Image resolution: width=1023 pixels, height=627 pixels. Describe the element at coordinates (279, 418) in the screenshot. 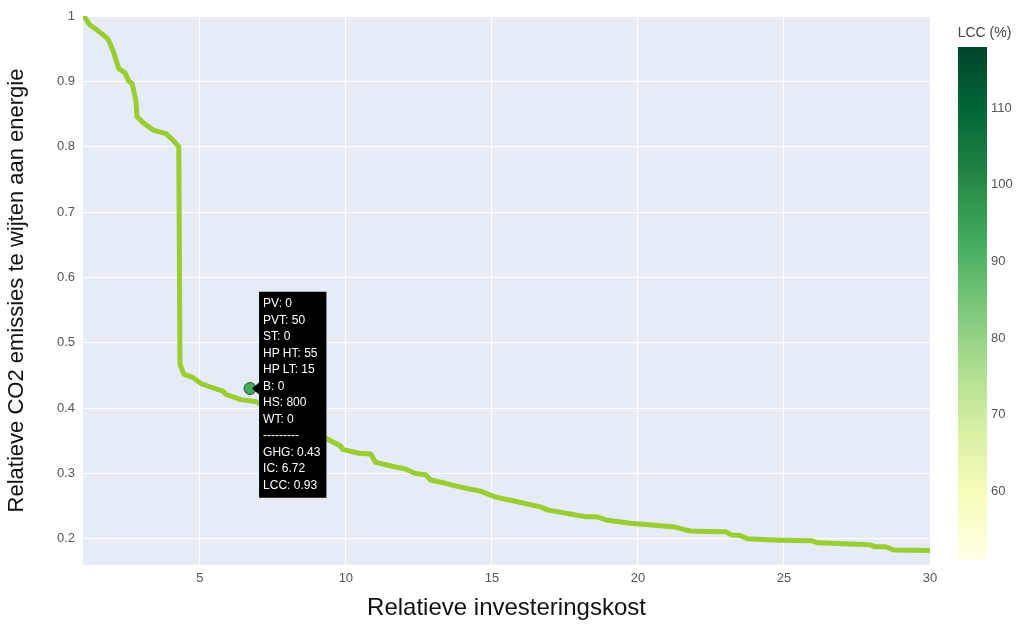

I see `annotation: WT: 0` at that location.